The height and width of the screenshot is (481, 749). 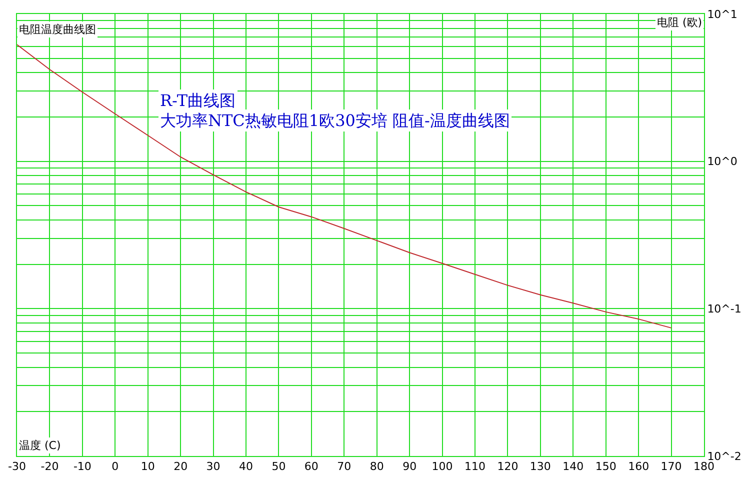 I want to click on x-tick-label: 150, so click(x=605, y=467).